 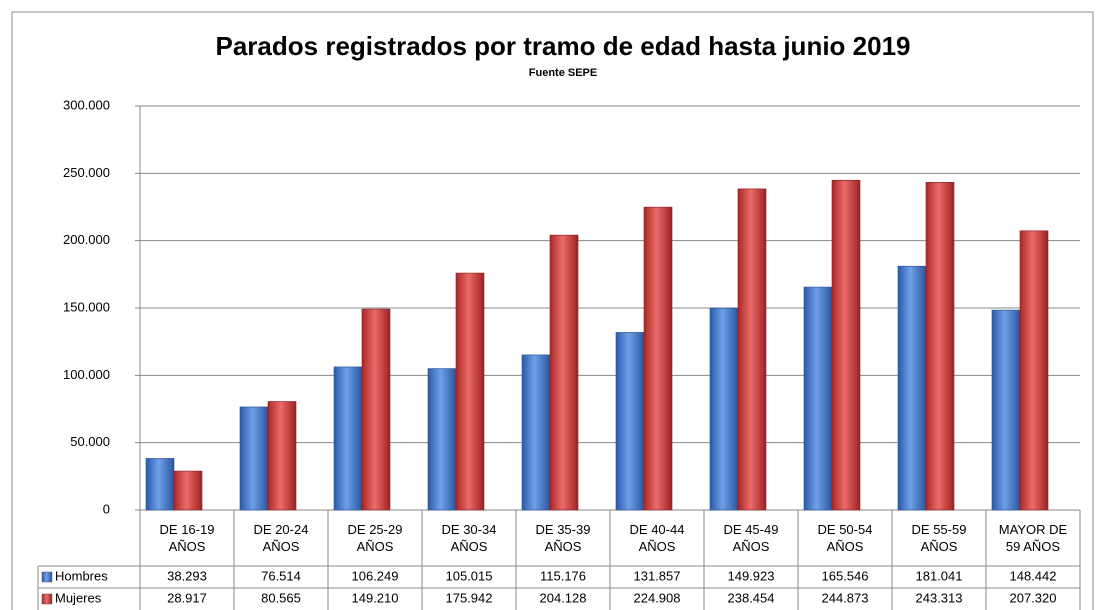 I want to click on category-text: MAYOR DE 59 AÑOS, so click(x=1033, y=538).